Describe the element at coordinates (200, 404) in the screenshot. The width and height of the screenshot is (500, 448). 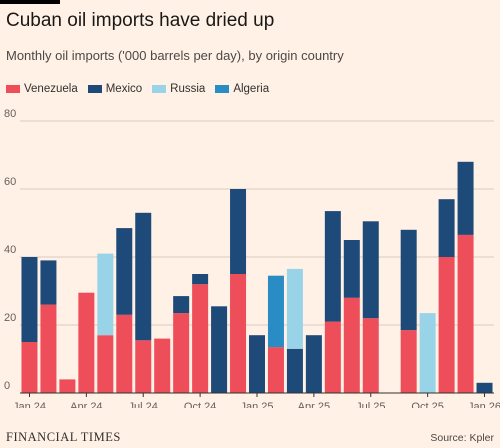
I see `x-tick-label-9: Oct 24` at that location.